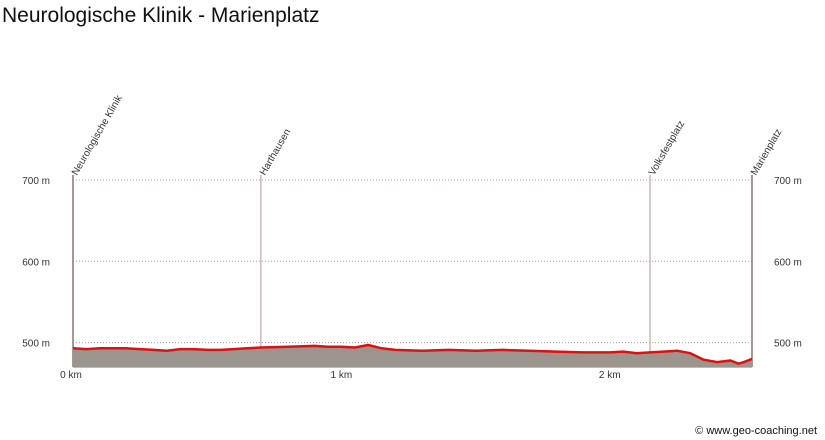 This screenshot has width=825, height=440. I want to click on page-title: Neurologische Klinik - Marienplatz, so click(161, 15).